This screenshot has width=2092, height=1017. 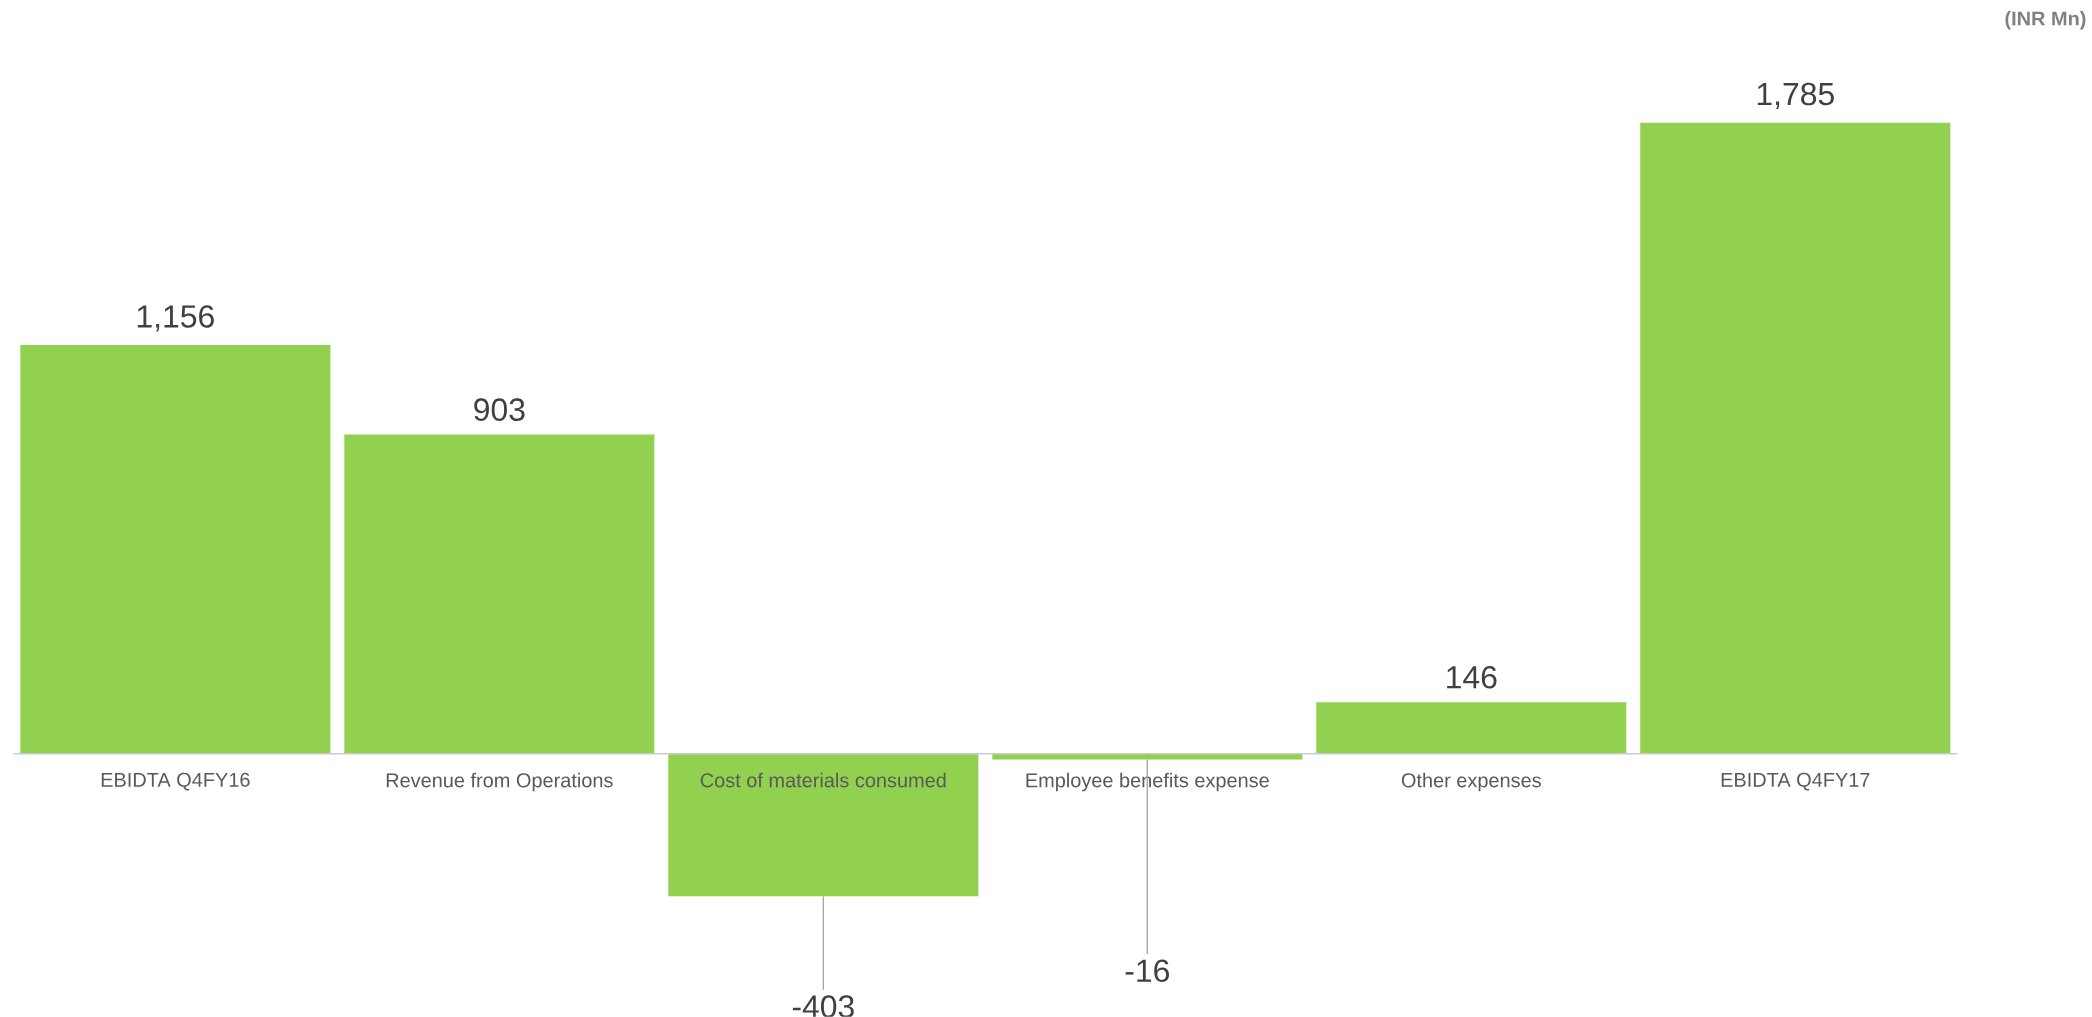 What do you see at coordinates (2045, 20) in the screenshot?
I see `text: (INR Mn)` at bounding box center [2045, 20].